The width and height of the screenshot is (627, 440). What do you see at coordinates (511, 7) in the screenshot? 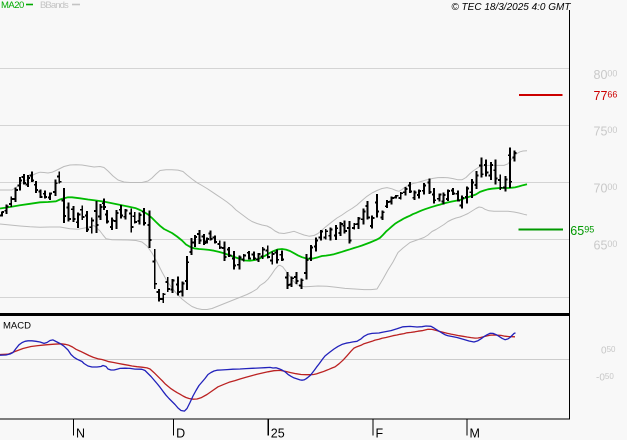
I see `svg-text: © TEC 18/3/2025 4:0 GMT` at bounding box center [511, 7].